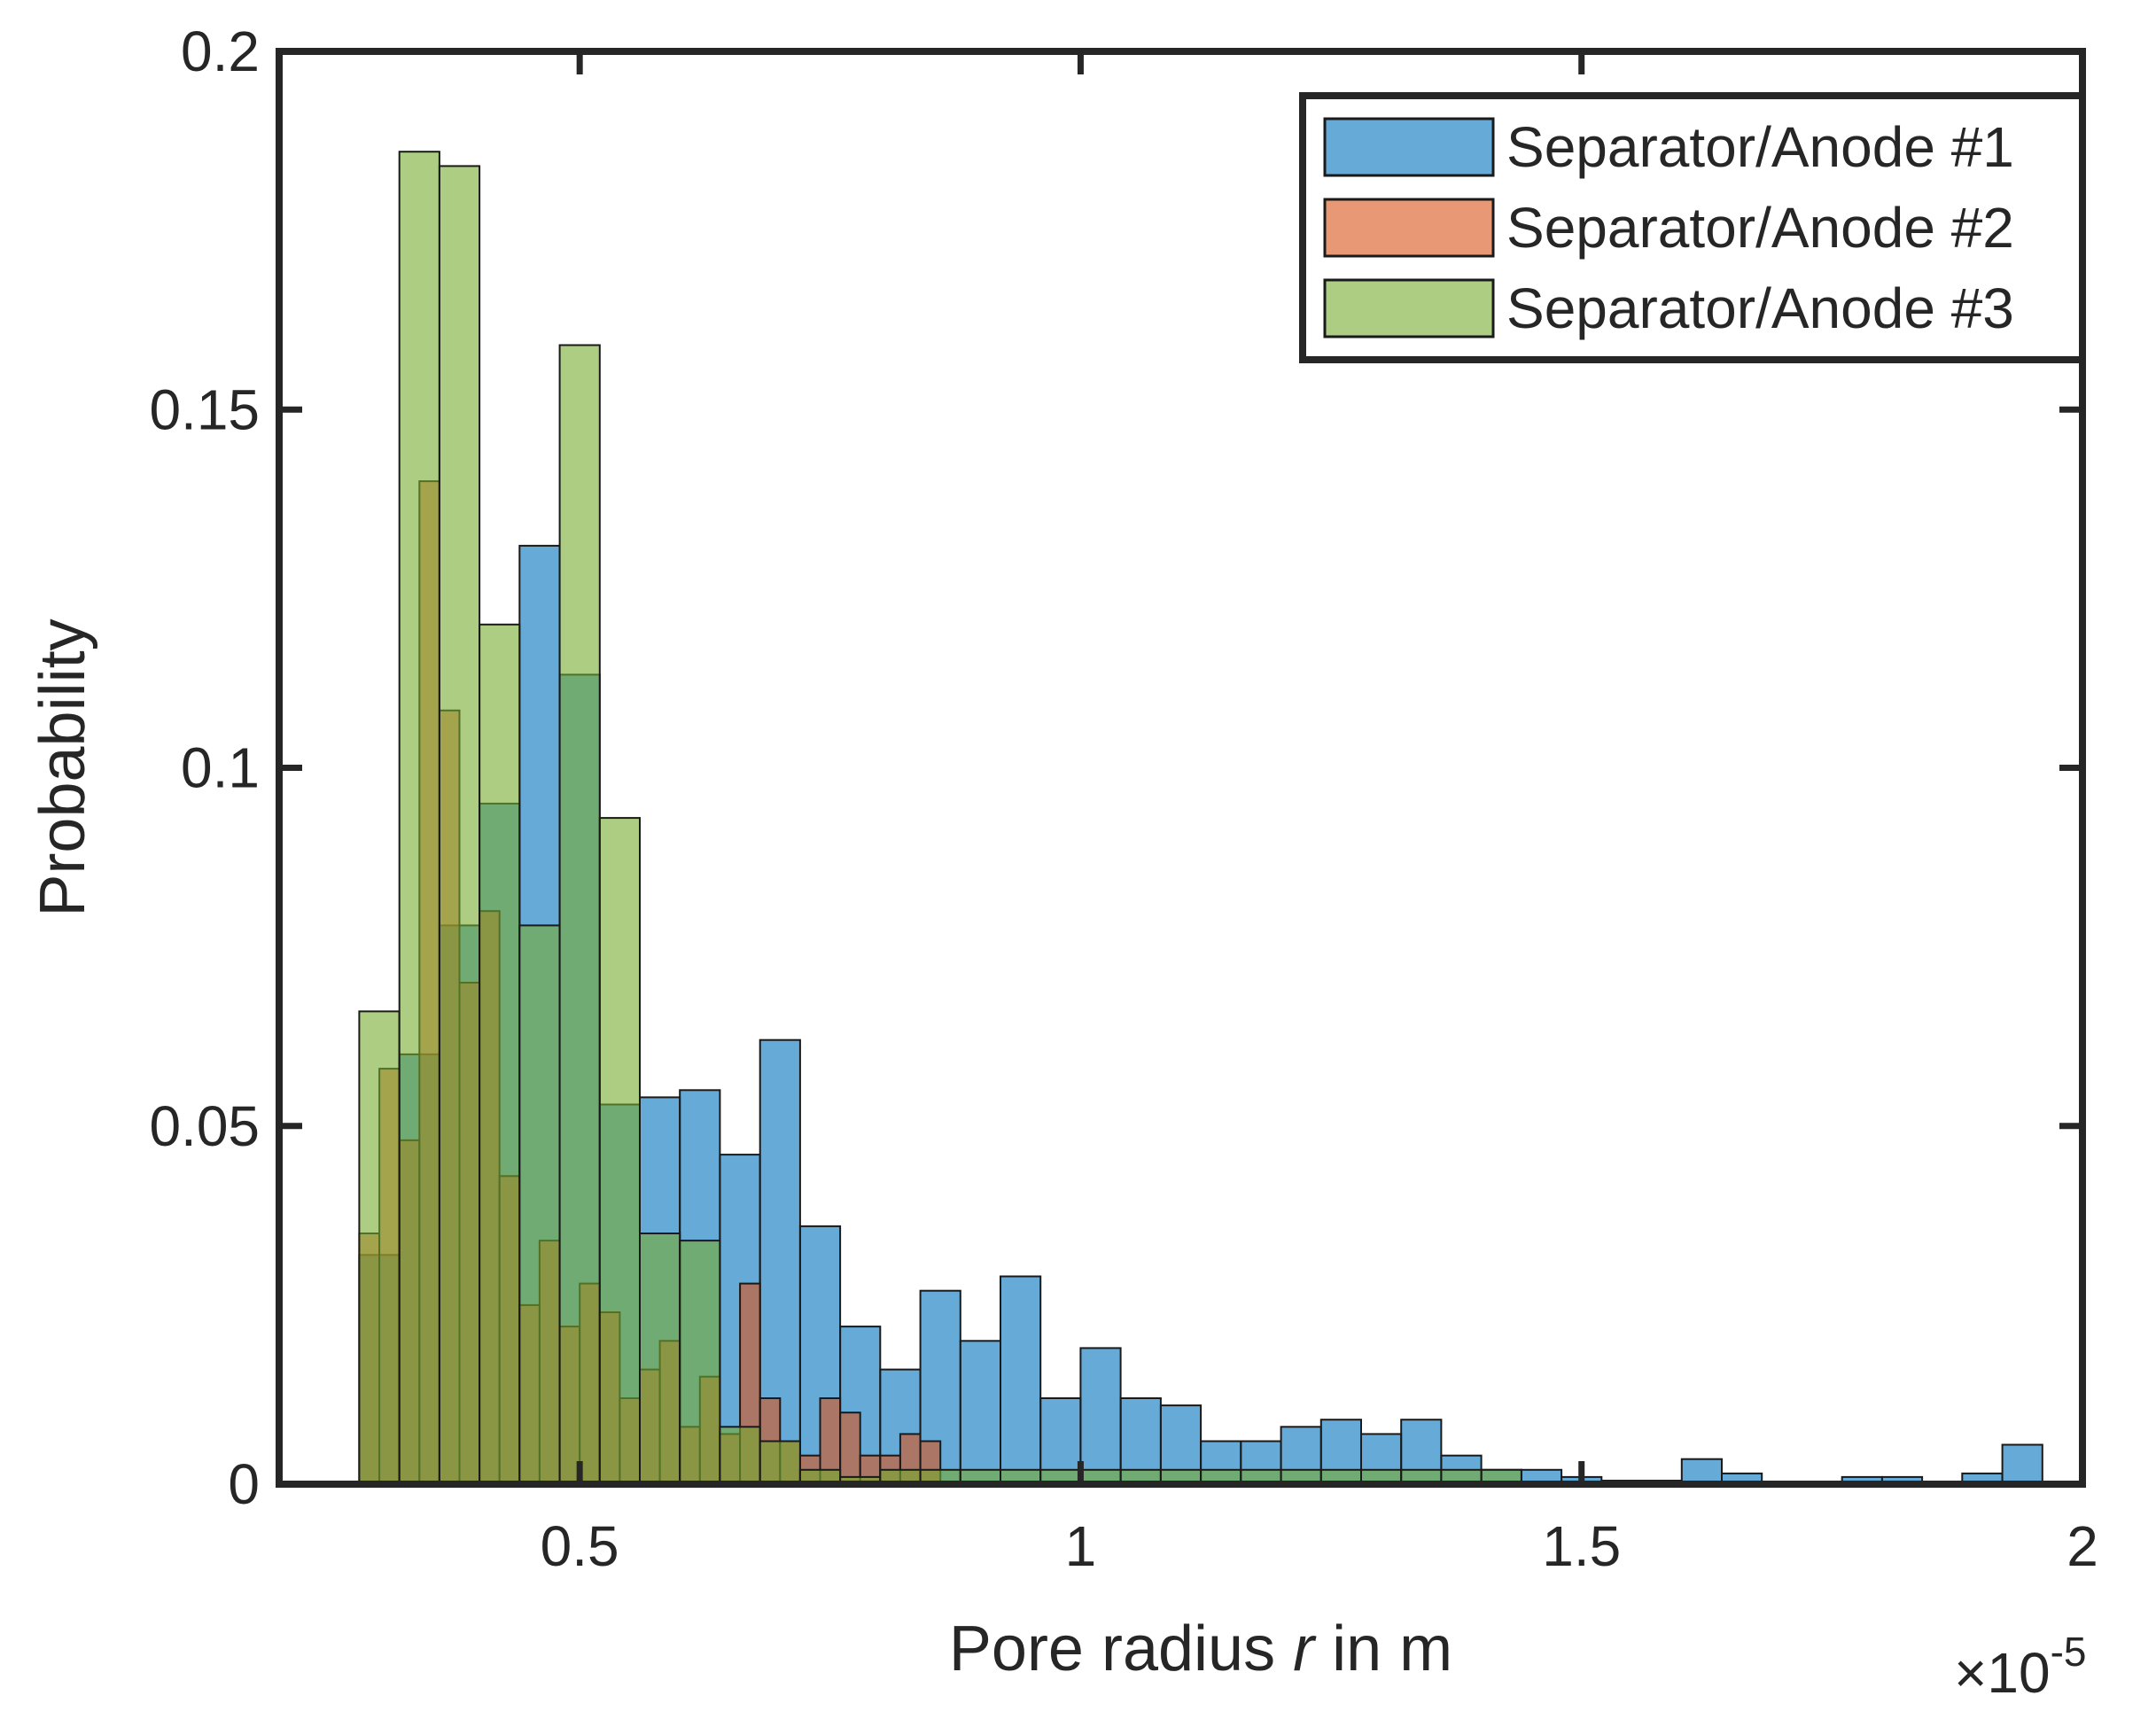 The height and width of the screenshot is (1711, 2156). Describe the element at coordinates (220, 51) in the screenshot. I see `y-tick-label: 0.2` at that location.